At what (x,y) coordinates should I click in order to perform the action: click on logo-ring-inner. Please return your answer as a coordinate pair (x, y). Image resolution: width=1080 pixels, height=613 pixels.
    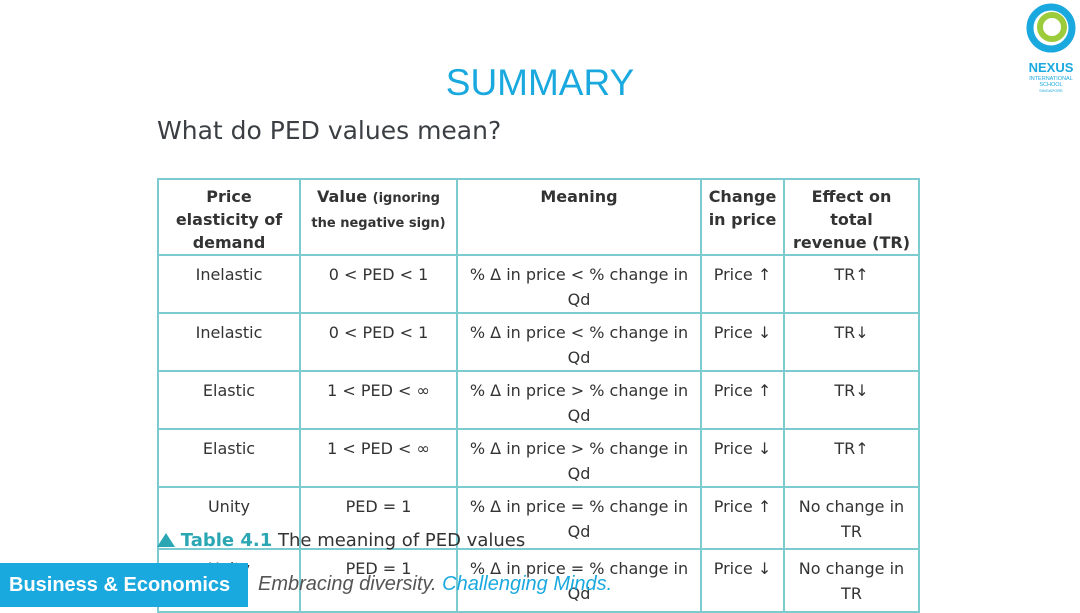
    Looking at the image, I should click on (1052, 27).